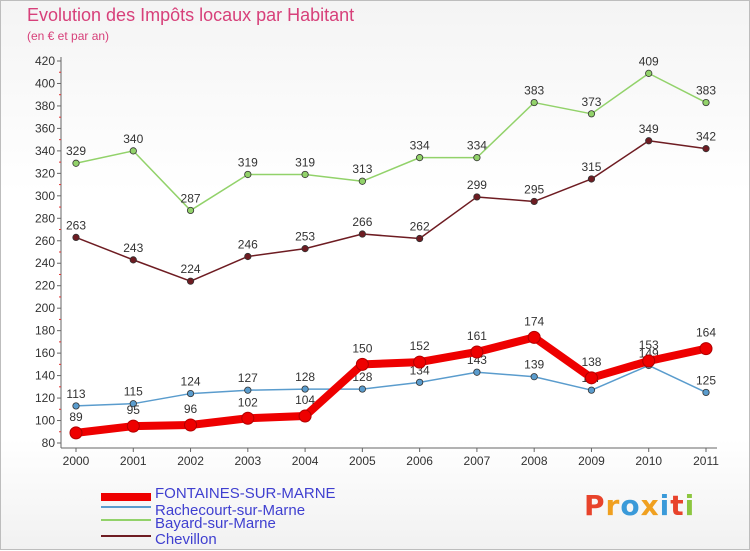  What do you see at coordinates (133, 248) in the screenshot?
I see `data-label: 243` at bounding box center [133, 248].